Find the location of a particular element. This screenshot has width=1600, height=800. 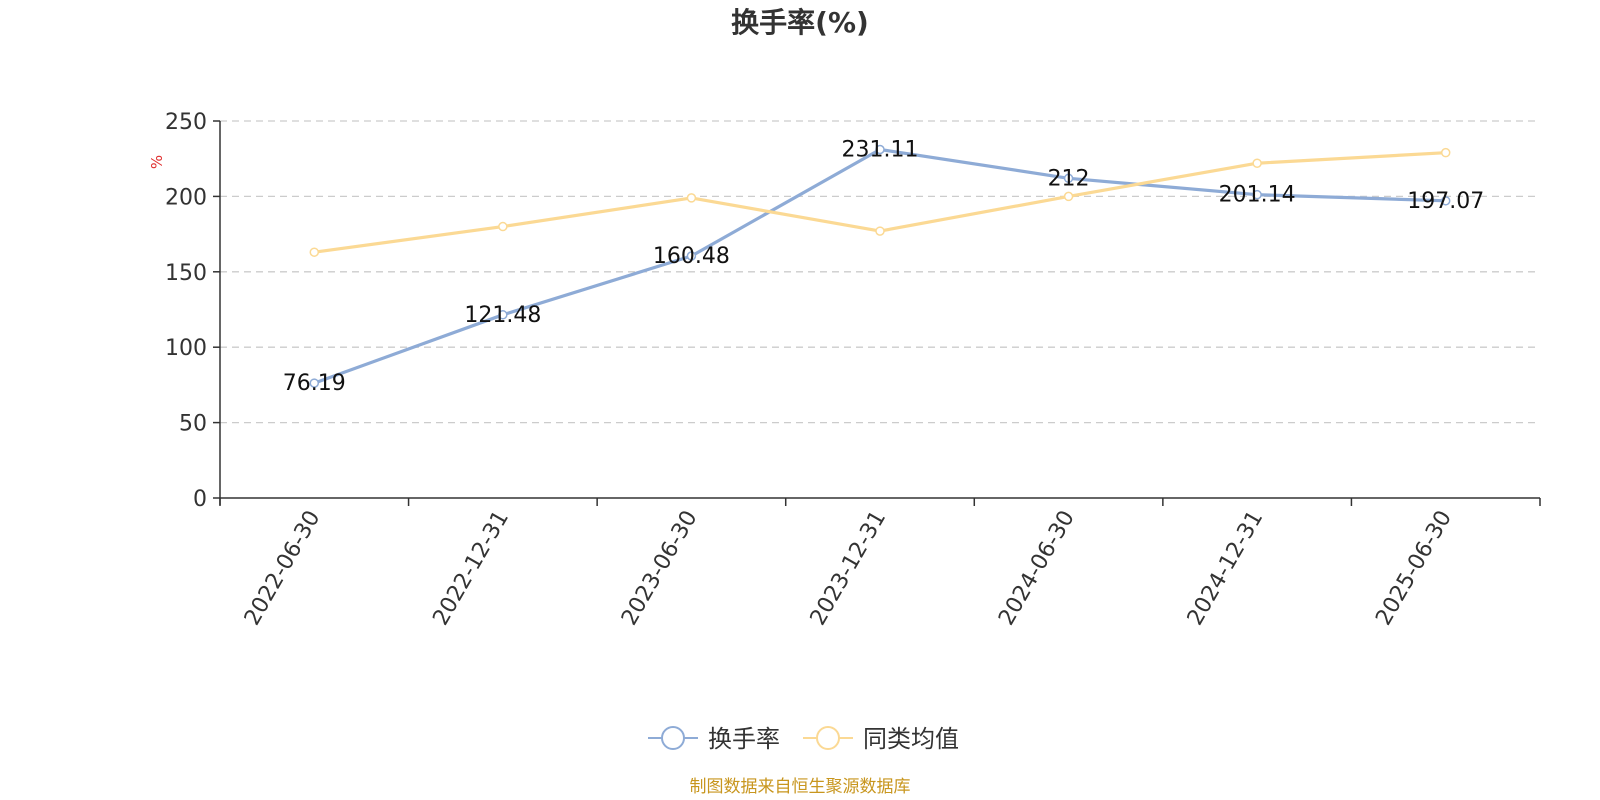

legend-label: 同类均值 is located at coordinates (911, 739).